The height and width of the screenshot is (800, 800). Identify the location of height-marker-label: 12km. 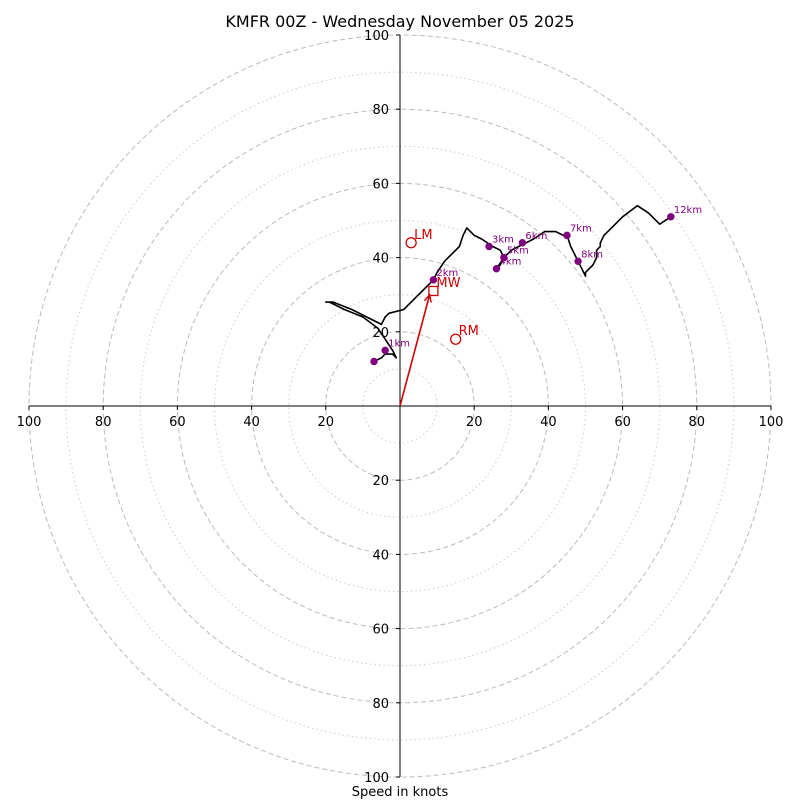
(688, 210).